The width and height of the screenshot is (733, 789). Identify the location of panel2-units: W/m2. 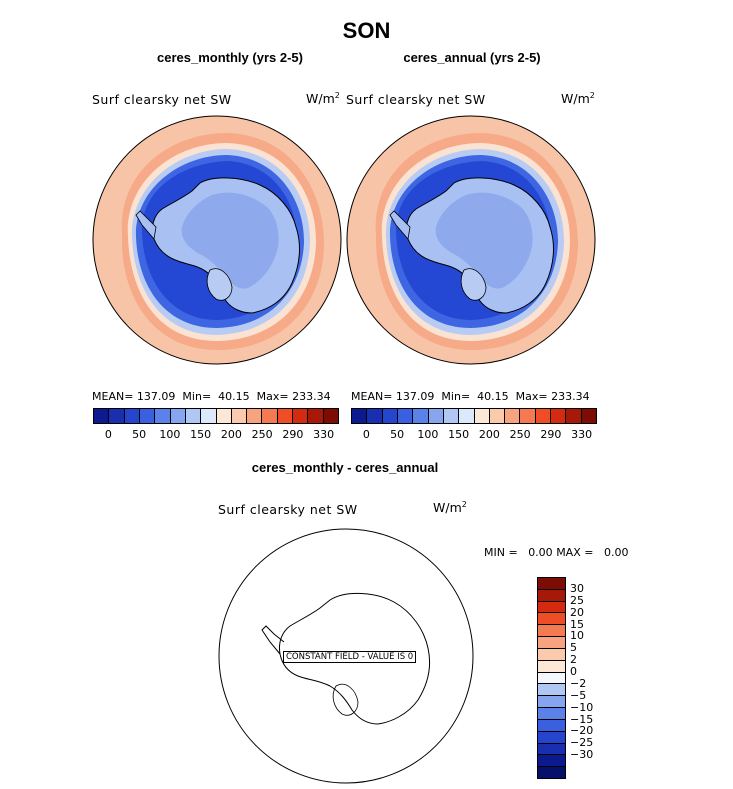
(578, 99).